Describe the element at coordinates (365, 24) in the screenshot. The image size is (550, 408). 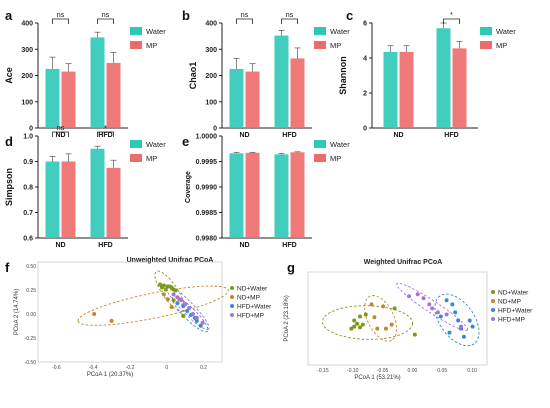
I see `y-tick-label: 6` at that location.